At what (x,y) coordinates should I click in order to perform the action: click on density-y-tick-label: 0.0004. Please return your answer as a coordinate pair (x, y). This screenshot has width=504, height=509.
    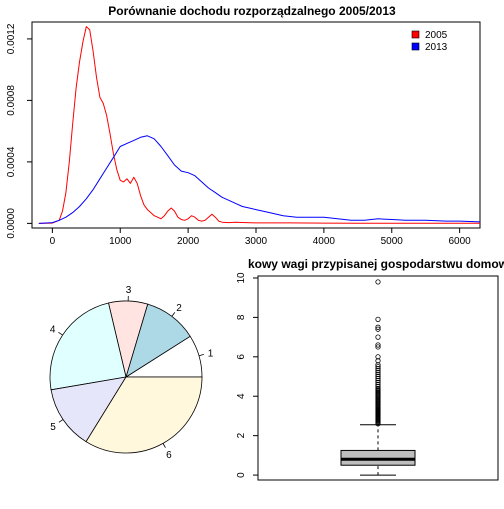
    Looking at the image, I should click on (11, 161).